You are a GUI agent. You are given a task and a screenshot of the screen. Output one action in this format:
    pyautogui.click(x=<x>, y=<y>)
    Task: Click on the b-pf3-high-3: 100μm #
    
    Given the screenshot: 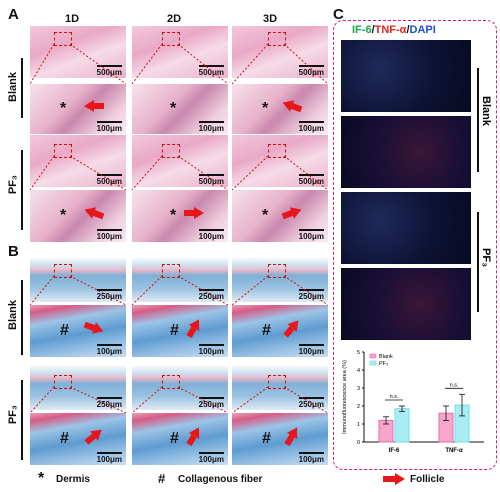 What is the action you would take?
    pyautogui.click(x=280, y=439)
    